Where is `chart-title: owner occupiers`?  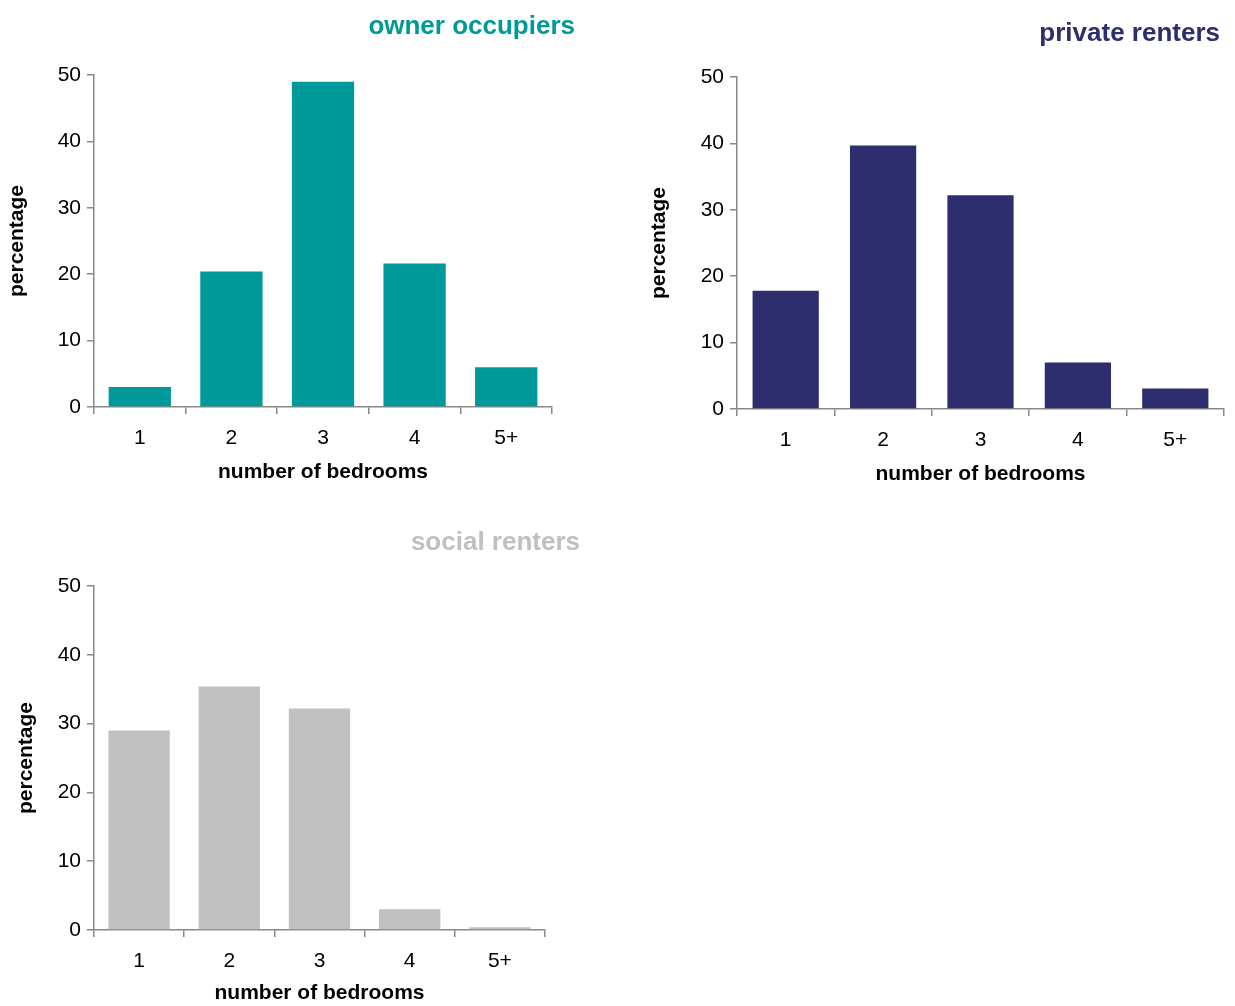
chart-title: owner occupiers is located at coordinates (471, 25).